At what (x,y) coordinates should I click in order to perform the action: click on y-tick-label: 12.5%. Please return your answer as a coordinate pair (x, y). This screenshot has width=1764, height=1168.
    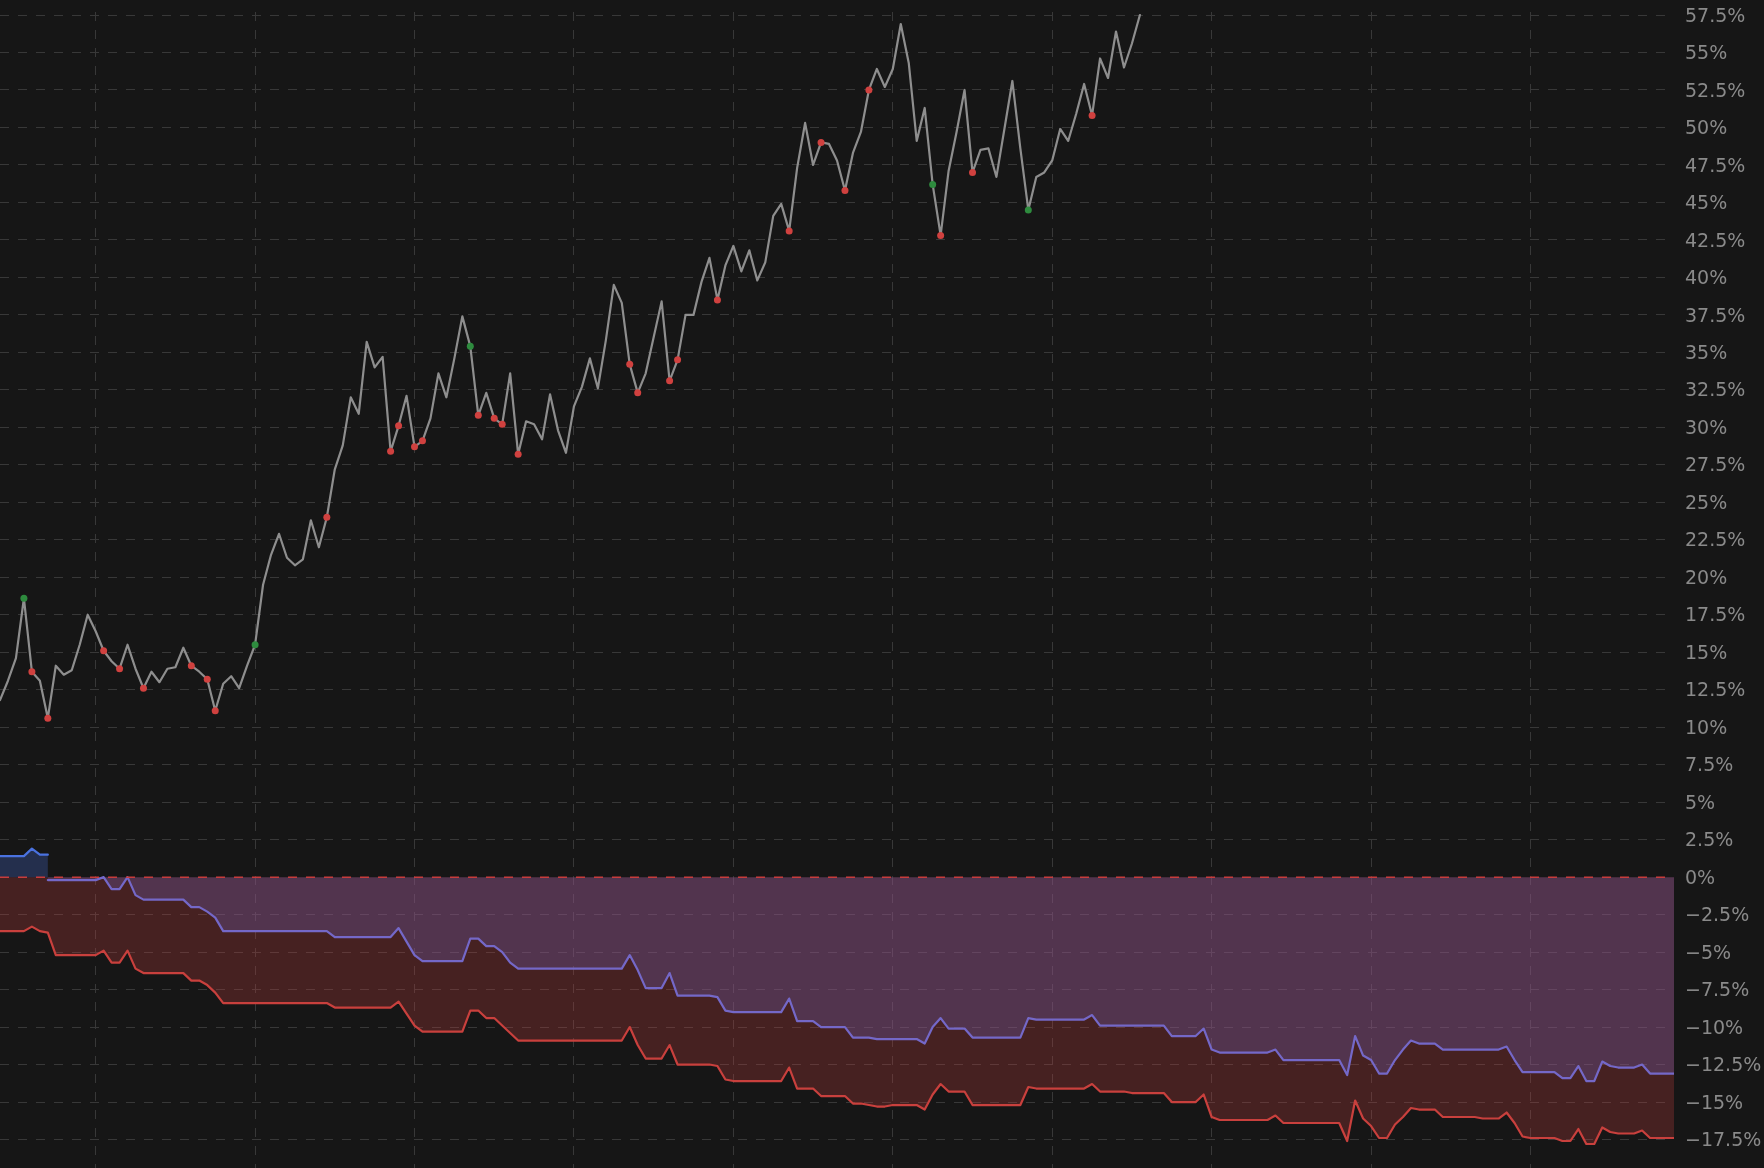
    Looking at the image, I should click on (1715, 689).